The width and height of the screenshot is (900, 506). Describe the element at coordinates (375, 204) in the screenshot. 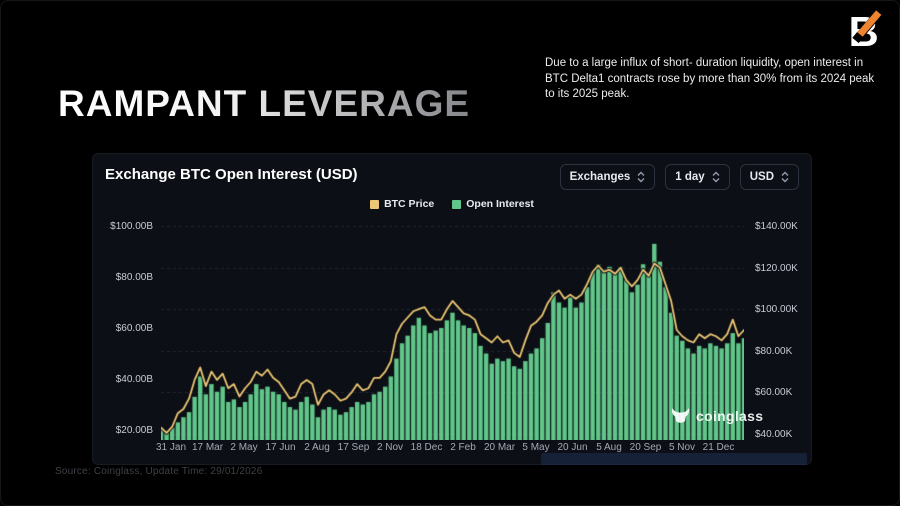

I see `legend-swatch-btc-price` at that location.